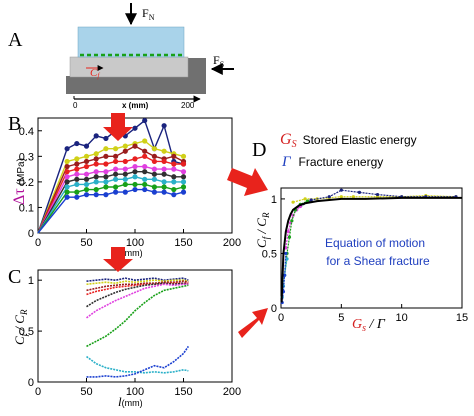 The width and height of the screenshot is (474, 416). What do you see at coordinates (118, 259) in the screenshot?
I see `panel-c-down-arrow` at bounding box center [118, 259].